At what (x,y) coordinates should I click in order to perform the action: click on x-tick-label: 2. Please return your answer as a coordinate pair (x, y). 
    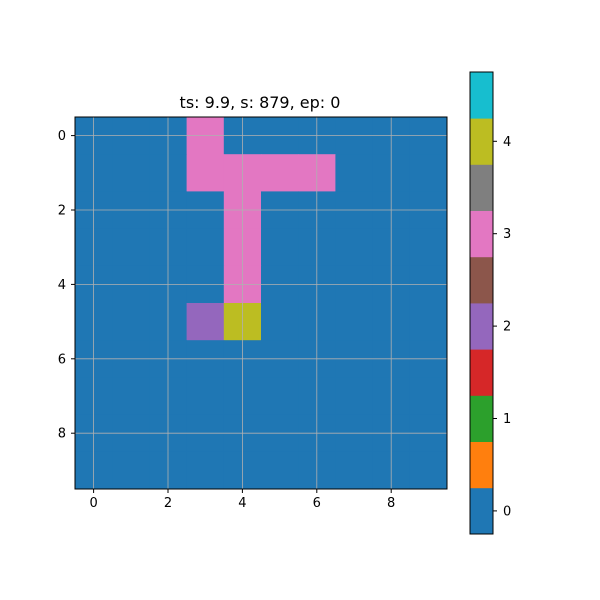
    Looking at the image, I should click on (168, 503).